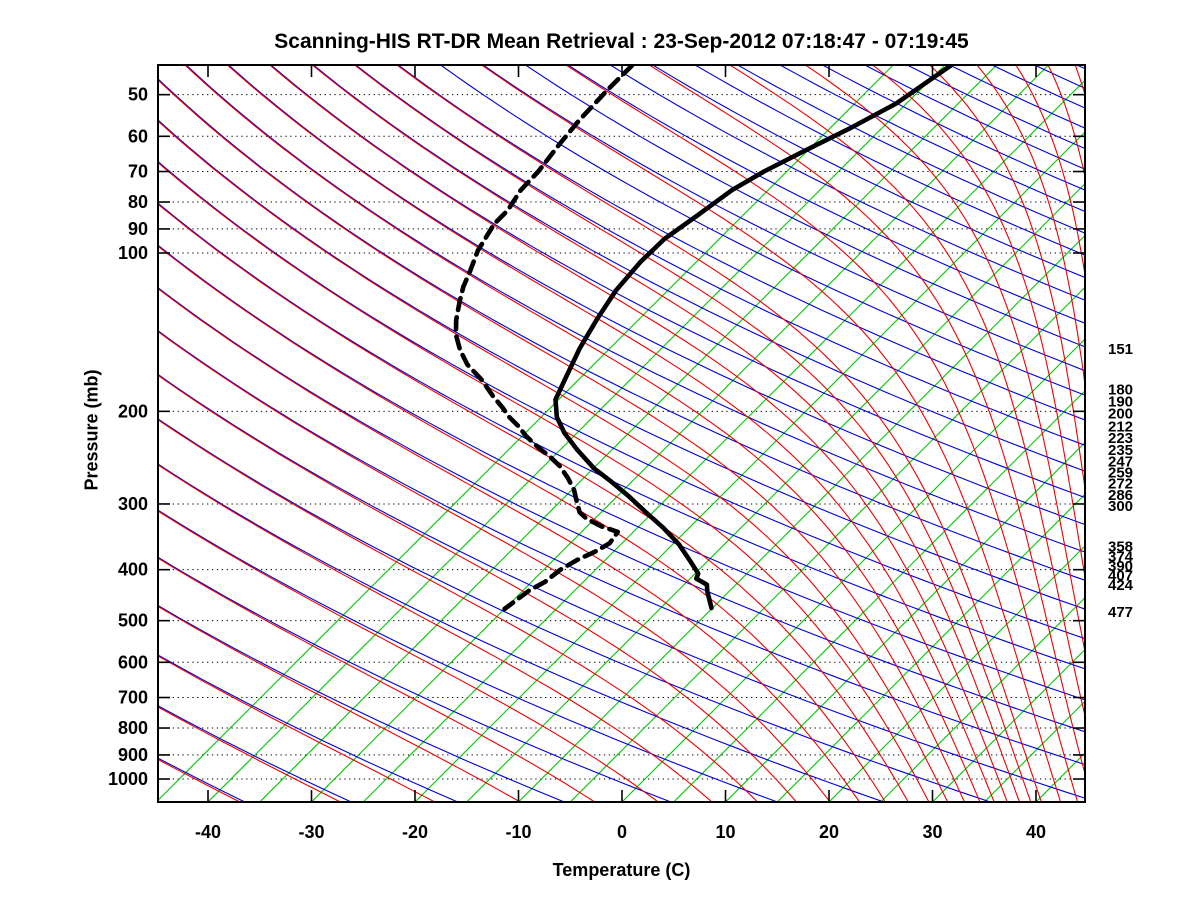 The height and width of the screenshot is (900, 1200). What do you see at coordinates (544, 338) in the screenshot?
I see `dewpoint-curve` at bounding box center [544, 338].